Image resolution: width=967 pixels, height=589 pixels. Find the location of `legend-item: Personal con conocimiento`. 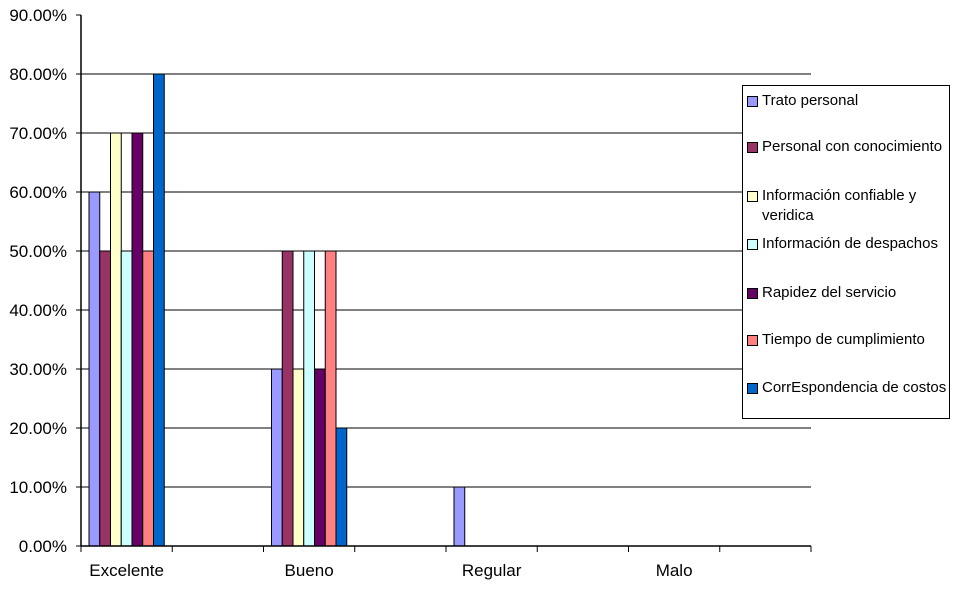

legend-item: Personal con conocimiento is located at coordinates (847, 147).